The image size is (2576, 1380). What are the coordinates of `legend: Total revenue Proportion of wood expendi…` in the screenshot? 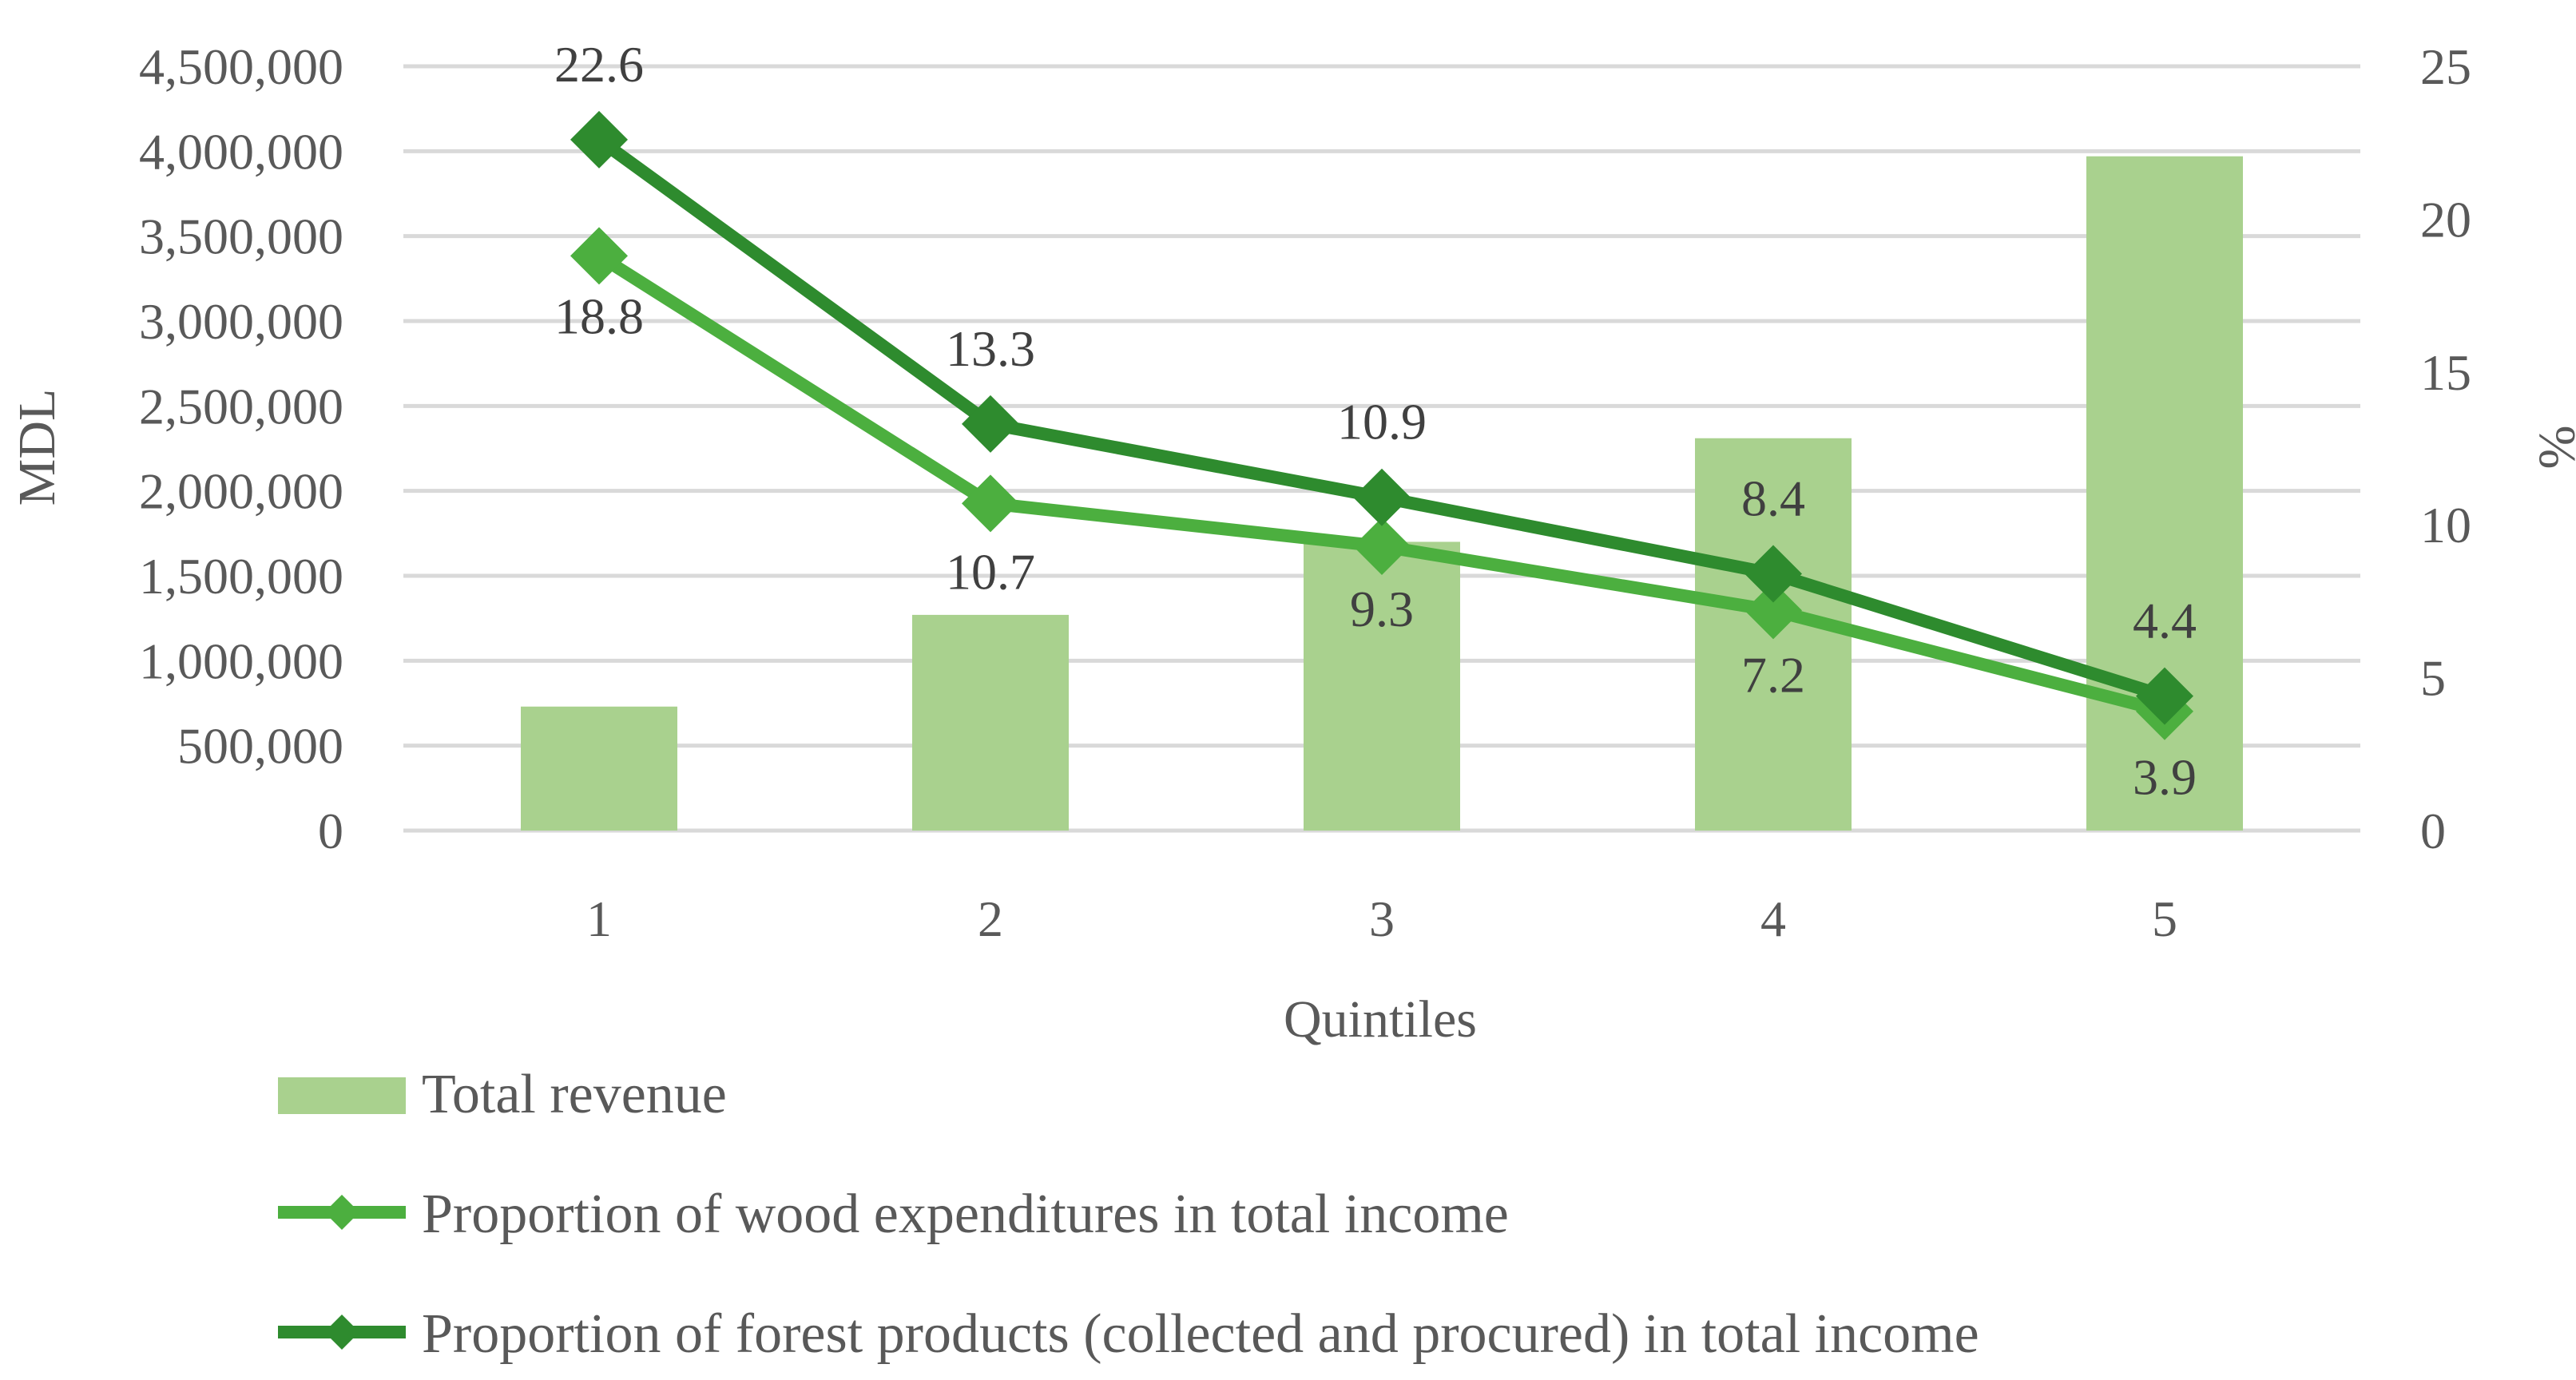 It's located at (1128, 1215).